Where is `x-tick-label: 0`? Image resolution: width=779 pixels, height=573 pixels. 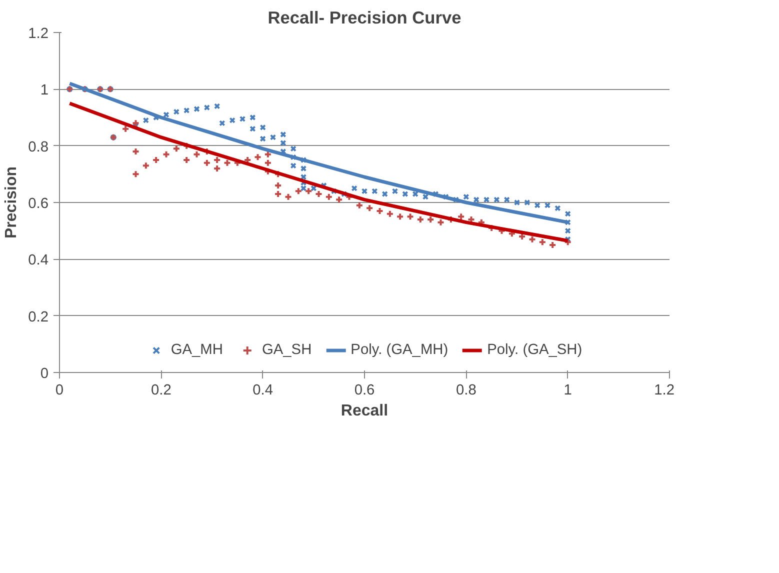
x-tick-label: 0 is located at coordinates (59, 390).